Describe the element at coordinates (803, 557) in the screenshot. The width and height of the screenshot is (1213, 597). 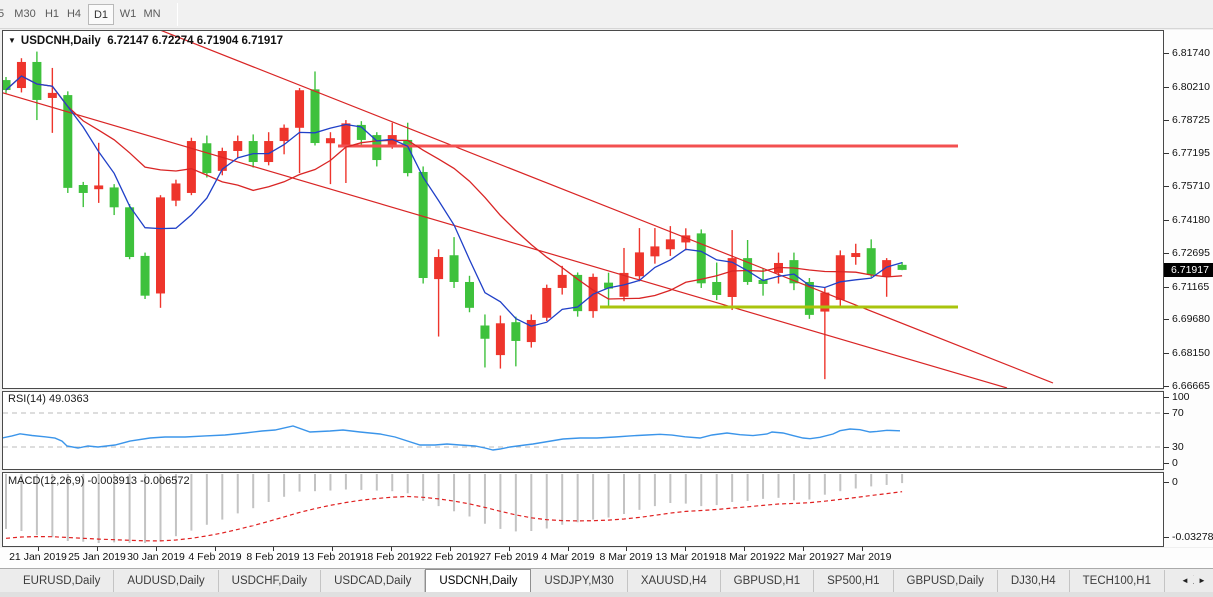
I see `time-axis-label: 22 Mar 2019` at that location.